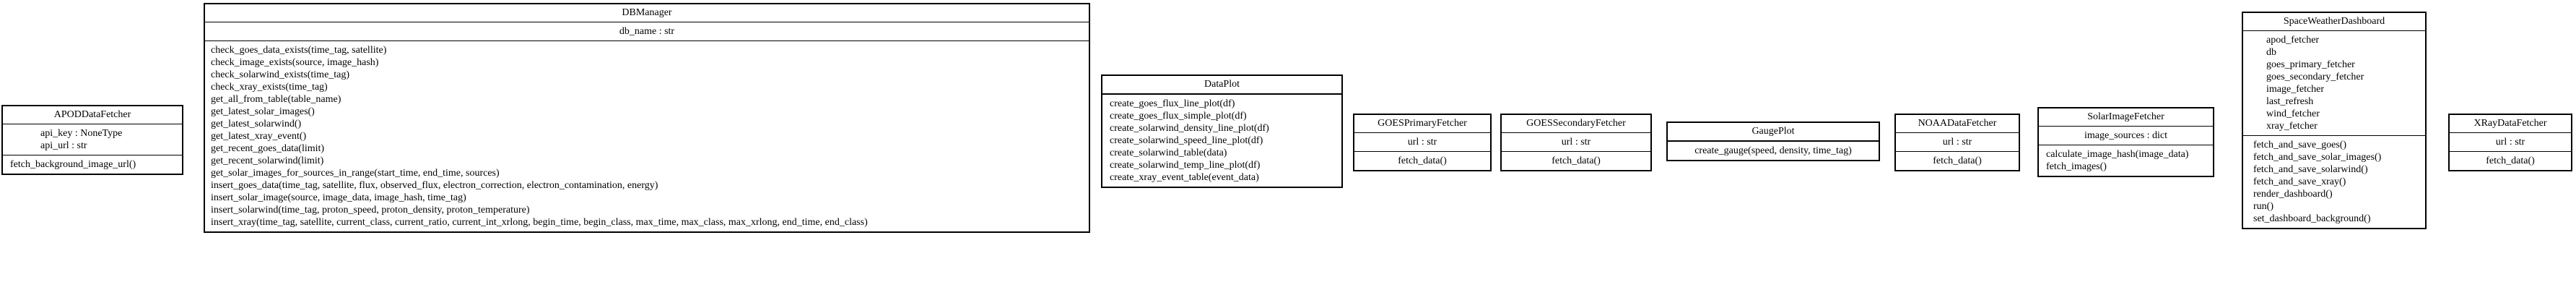 The image size is (2576, 290). What do you see at coordinates (2293, 113) in the screenshot?
I see `attribute: wind_fetcher` at bounding box center [2293, 113].